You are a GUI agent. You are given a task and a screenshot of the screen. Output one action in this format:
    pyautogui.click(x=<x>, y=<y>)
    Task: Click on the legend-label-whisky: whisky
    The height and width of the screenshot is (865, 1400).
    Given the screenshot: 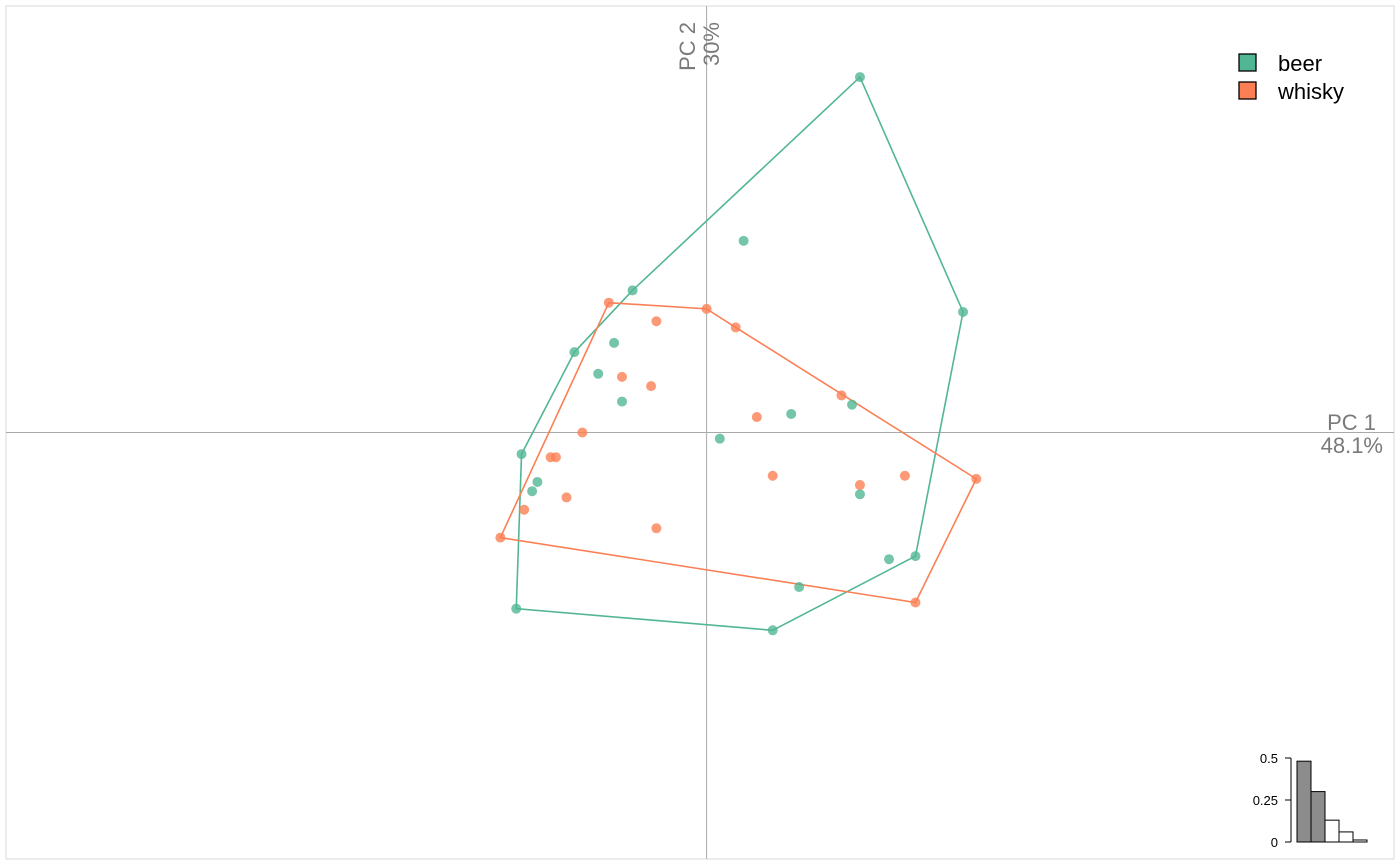 What is the action you would take?
    pyautogui.click(x=1310, y=91)
    